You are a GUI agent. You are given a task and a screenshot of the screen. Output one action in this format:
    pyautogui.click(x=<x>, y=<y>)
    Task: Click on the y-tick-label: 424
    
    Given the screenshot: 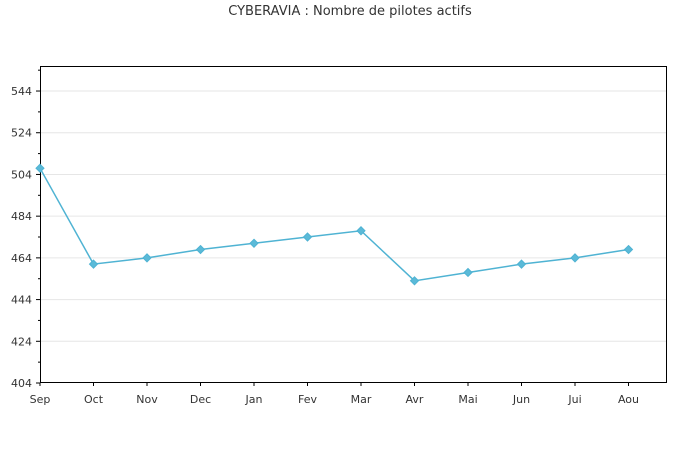 What is the action you would take?
    pyautogui.click(x=21, y=341)
    